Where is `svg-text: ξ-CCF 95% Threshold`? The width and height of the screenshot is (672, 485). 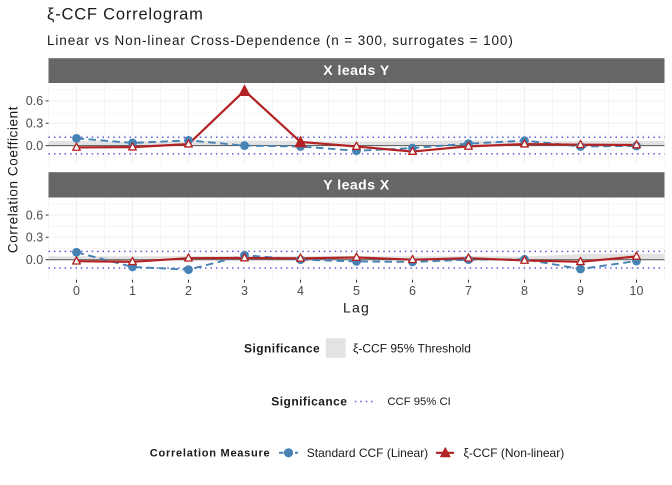
svg-text: ξ-CCF 95% Threshold is located at coordinates (412, 348).